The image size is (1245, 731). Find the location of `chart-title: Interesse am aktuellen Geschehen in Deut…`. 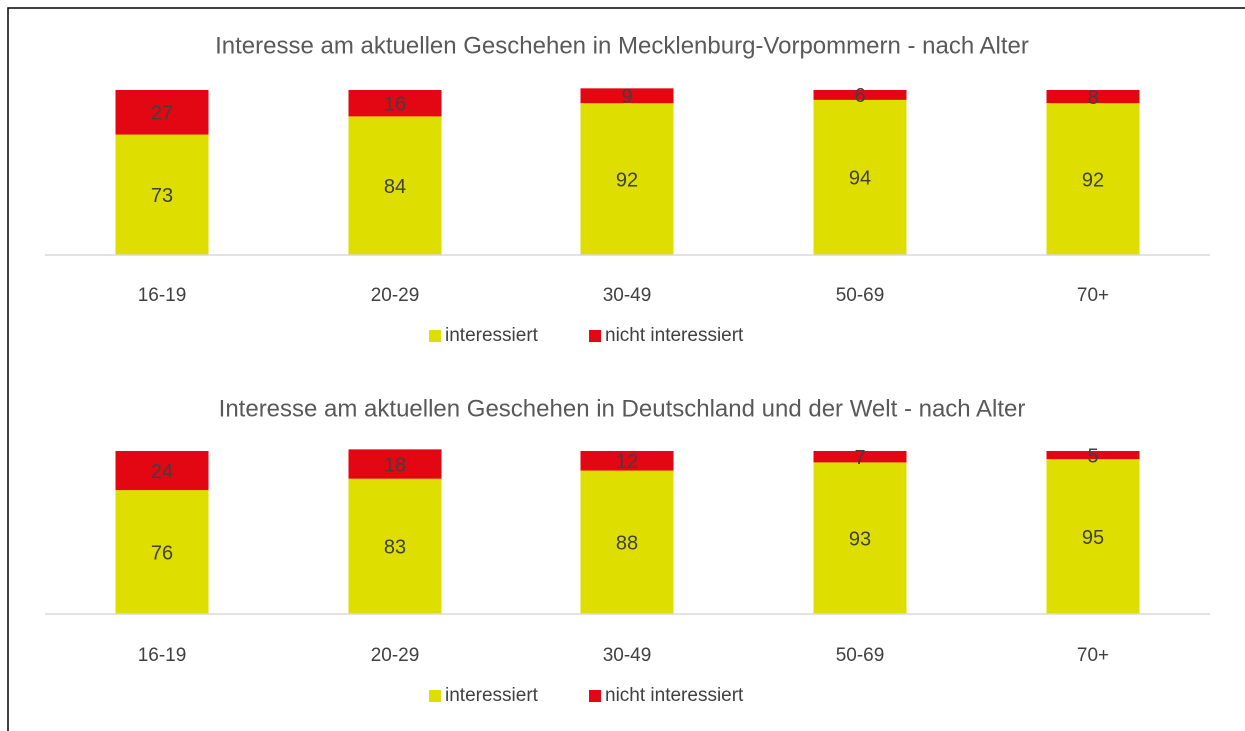

chart-title: Interesse am aktuellen Geschehen in Deut… is located at coordinates (622, 408).